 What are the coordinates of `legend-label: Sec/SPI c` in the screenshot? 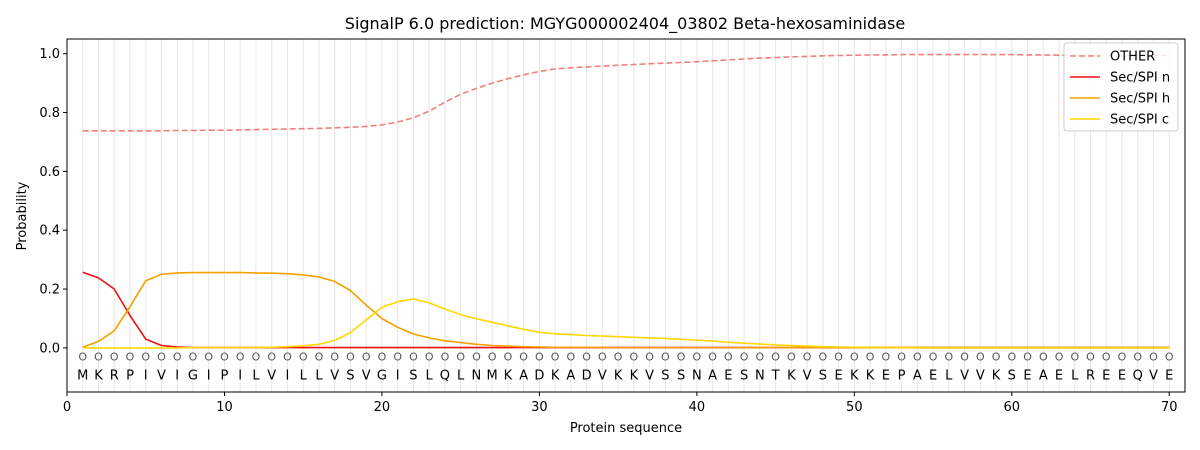 It's located at (1139, 120).